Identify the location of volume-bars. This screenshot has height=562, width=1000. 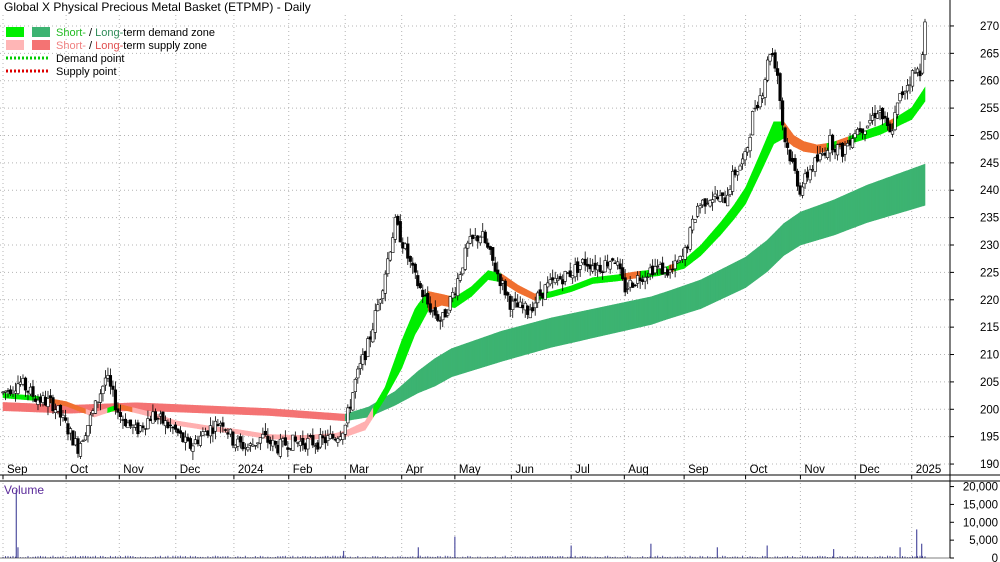
(464, 524).